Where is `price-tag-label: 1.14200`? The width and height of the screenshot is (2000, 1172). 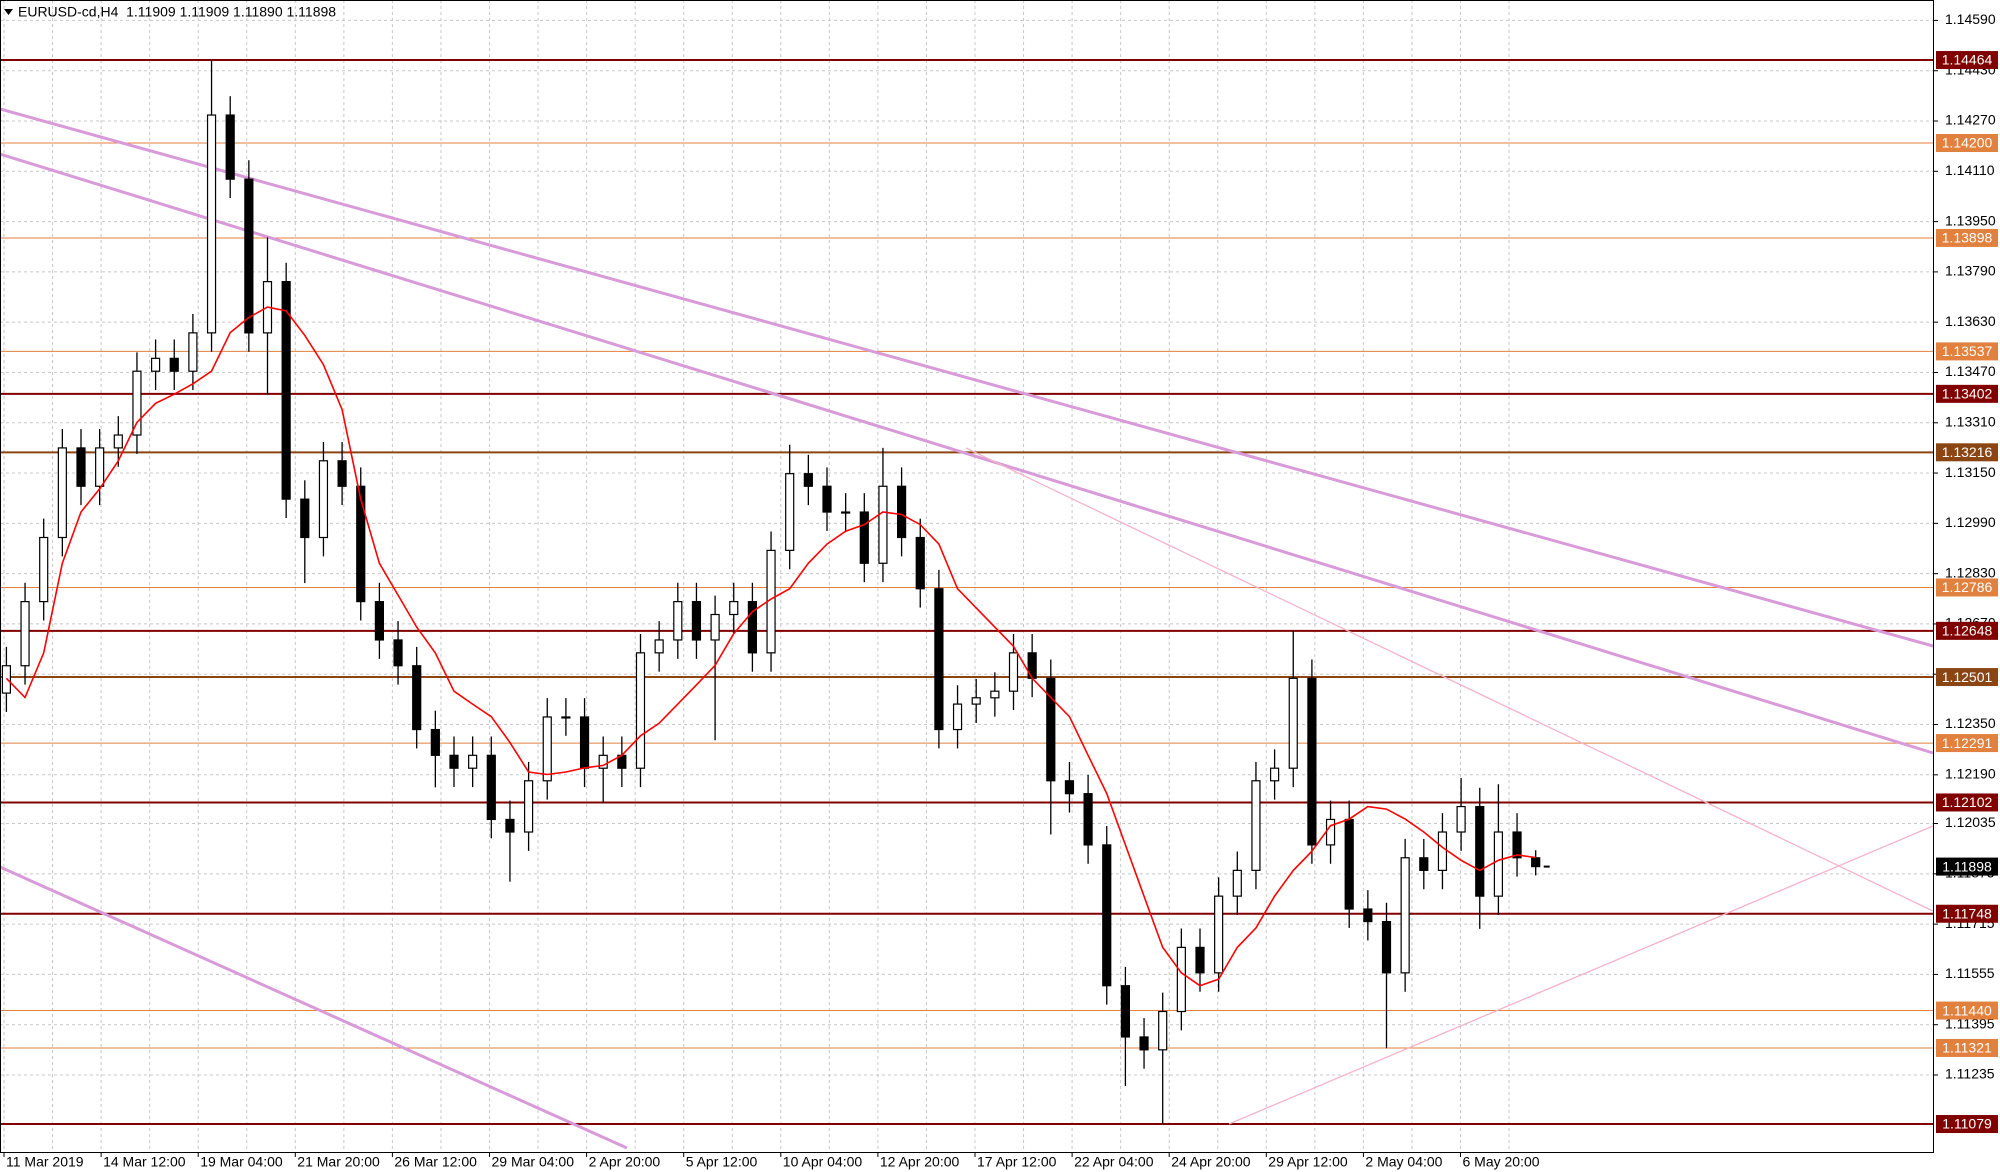 price-tag-label: 1.14200 is located at coordinates (1967, 143).